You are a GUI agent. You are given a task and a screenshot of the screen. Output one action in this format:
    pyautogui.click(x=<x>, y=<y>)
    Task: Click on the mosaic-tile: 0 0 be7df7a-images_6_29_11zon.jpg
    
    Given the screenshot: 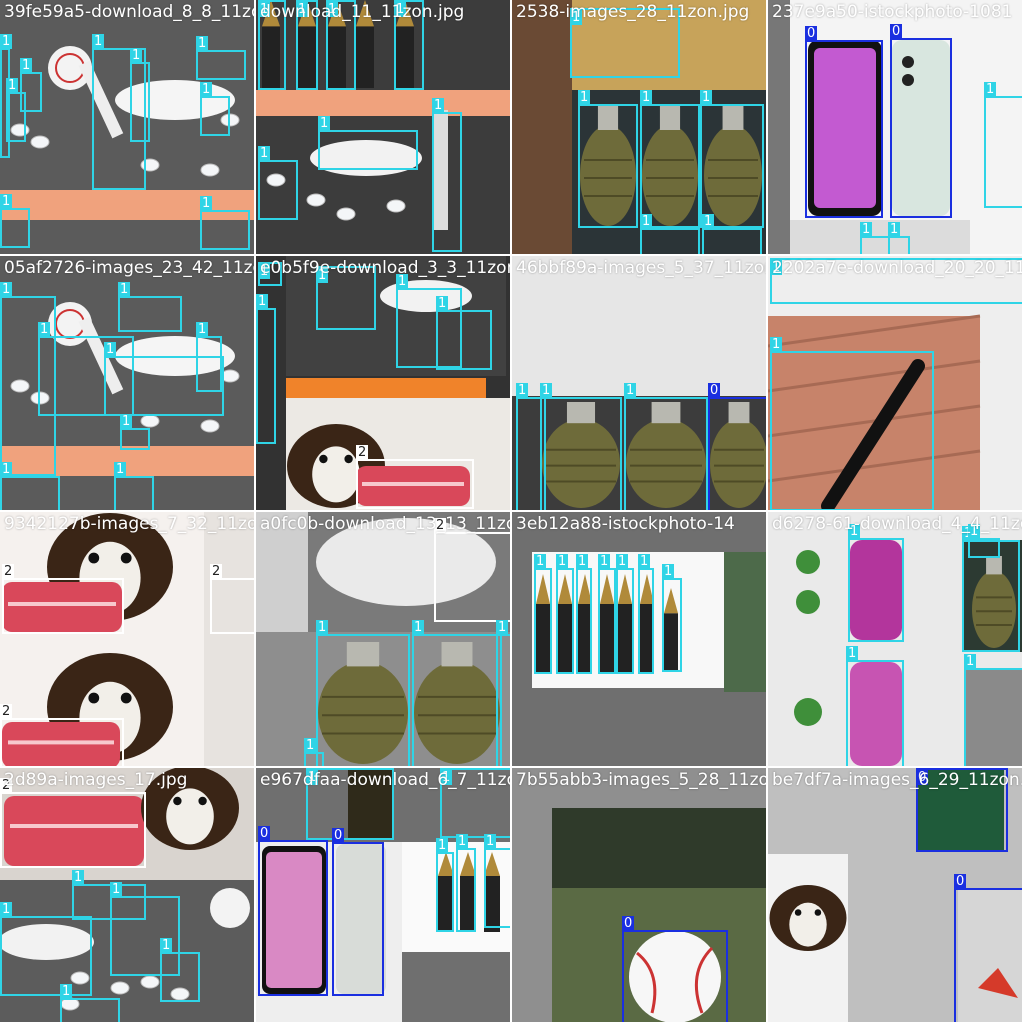 What is the action you would take?
    pyautogui.click(x=896, y=896)
    